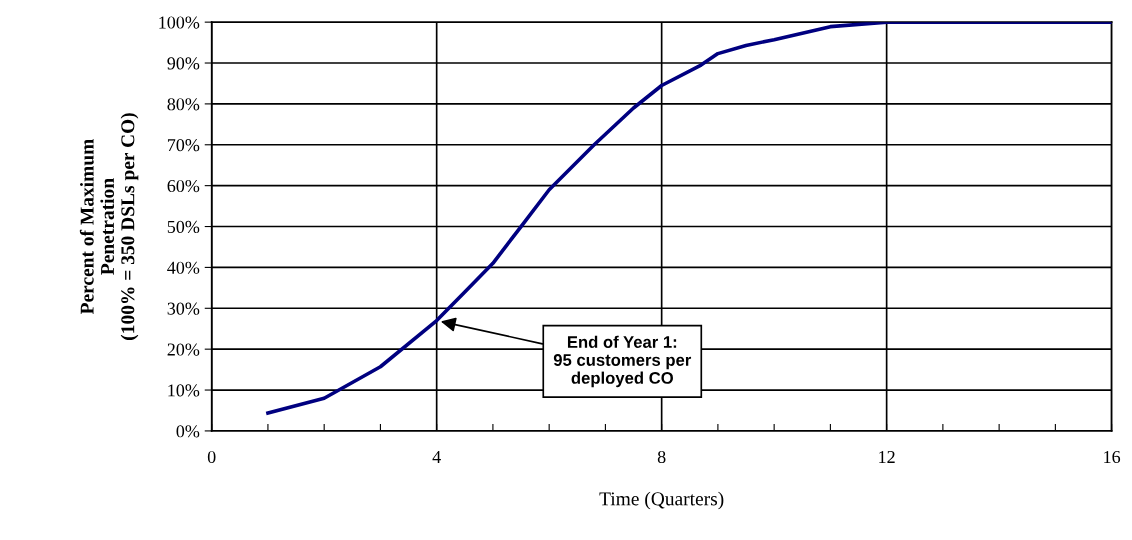  Describe the element at coordinates (436, 457) in the screenshot. I see `x-tick-label: 4` at that location.